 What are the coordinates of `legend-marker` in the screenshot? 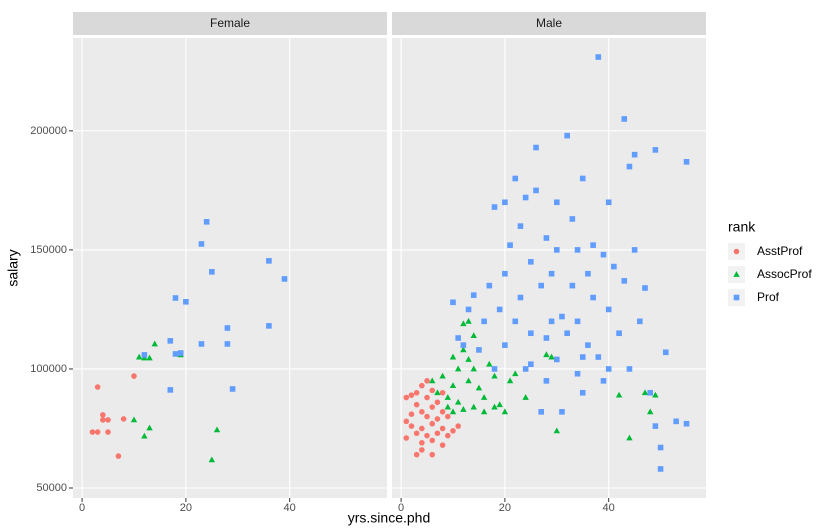 It's located at (736, 274).